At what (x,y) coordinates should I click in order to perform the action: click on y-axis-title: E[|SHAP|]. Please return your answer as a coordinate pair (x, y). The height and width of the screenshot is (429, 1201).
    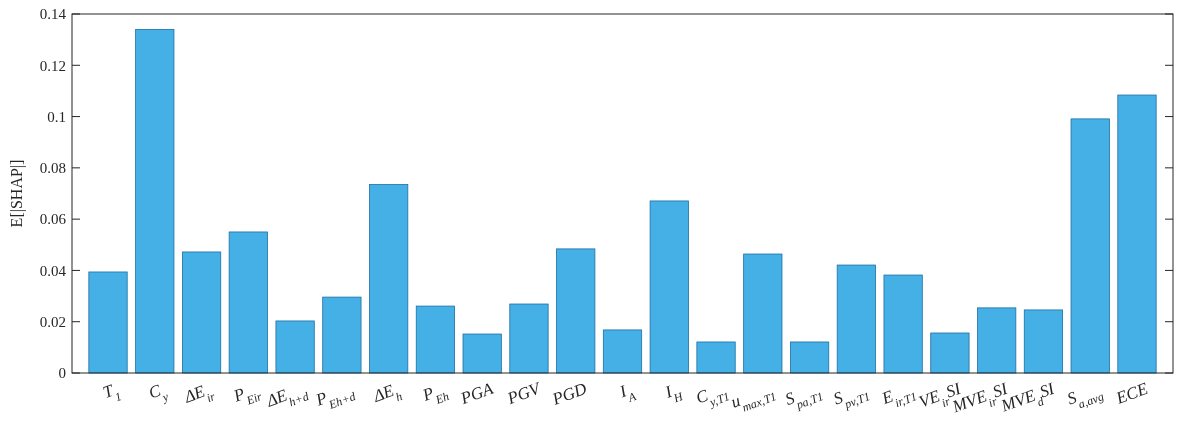
    Looking at the image, I should click on (17, 193).